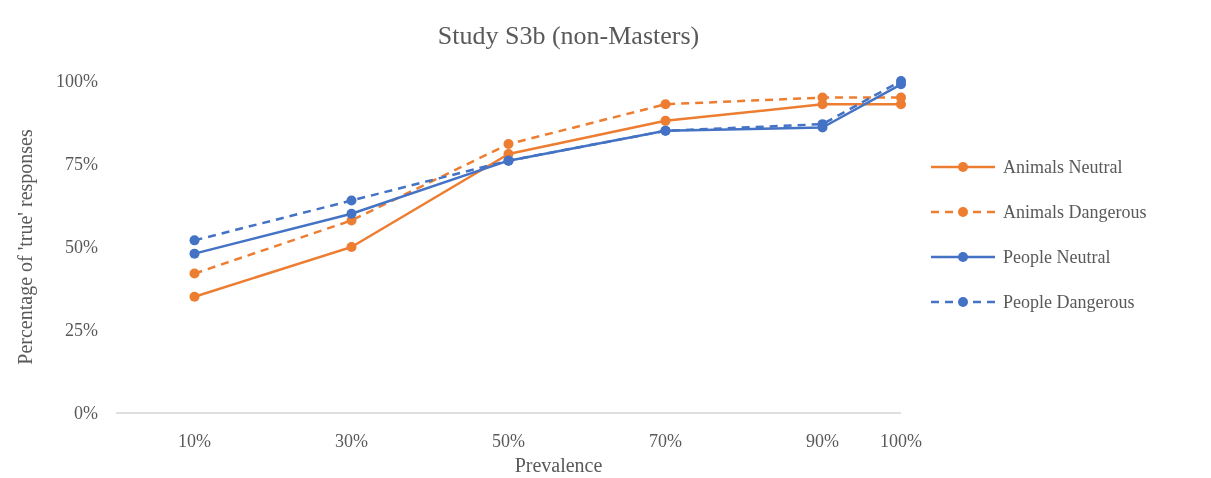  Describe the element at coordinates (1075, 212) in the screenshot. I see `legend-label: Animals Dangerous` at that location.